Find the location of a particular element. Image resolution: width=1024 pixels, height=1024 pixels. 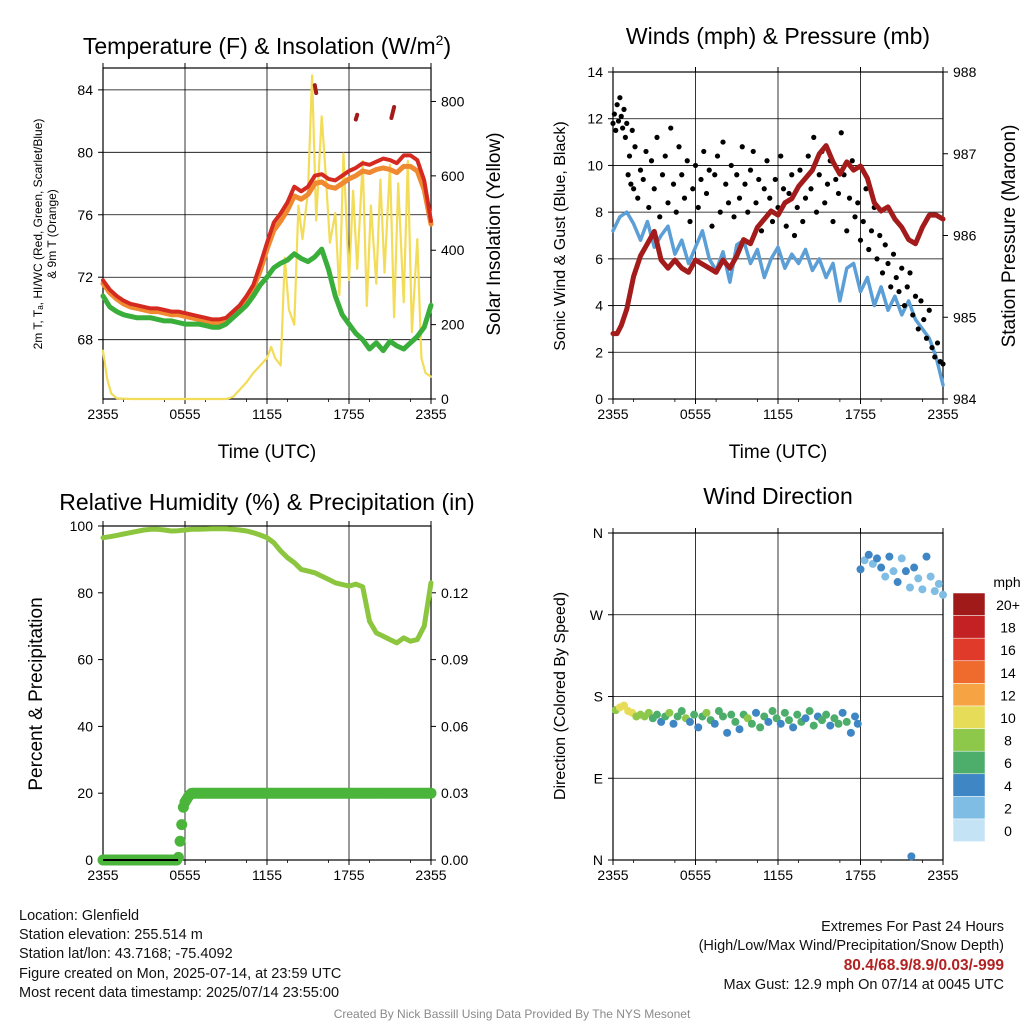

colorbar-label: 2 is located at coordinates (1008, 808).